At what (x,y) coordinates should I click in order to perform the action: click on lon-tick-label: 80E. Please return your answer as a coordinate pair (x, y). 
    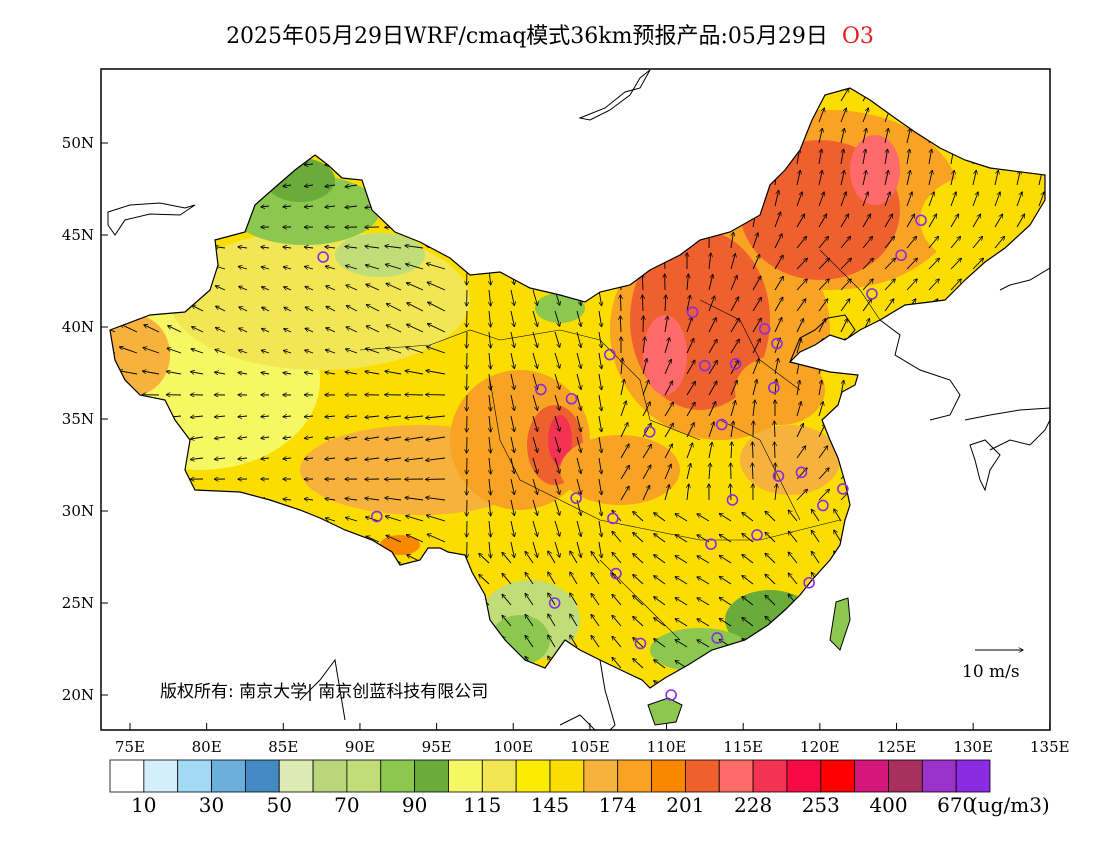
    Looking at the image, I should click on (207, 747).